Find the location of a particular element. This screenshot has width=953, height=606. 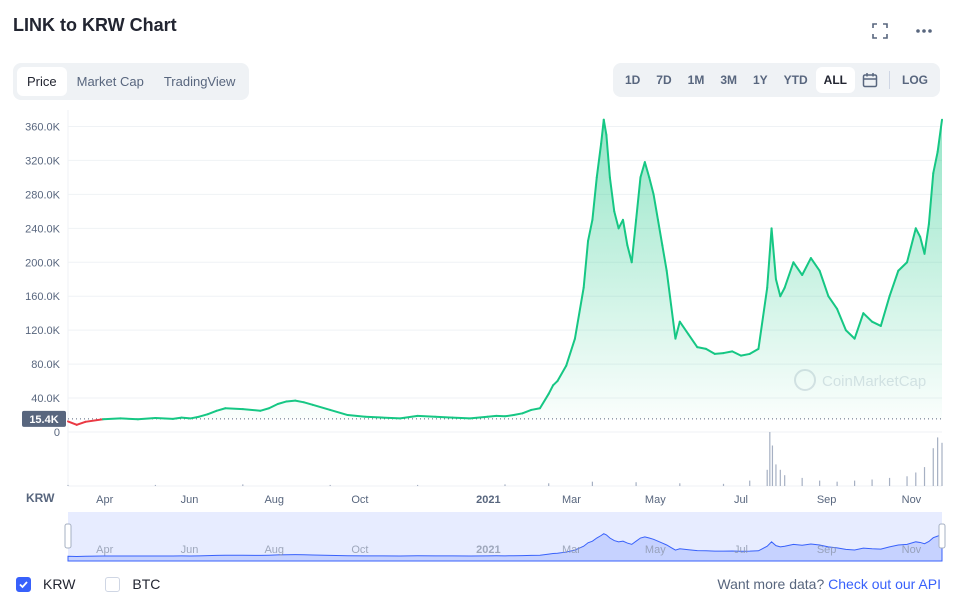

range-1d: 1D is located at coordinates (632, 80).